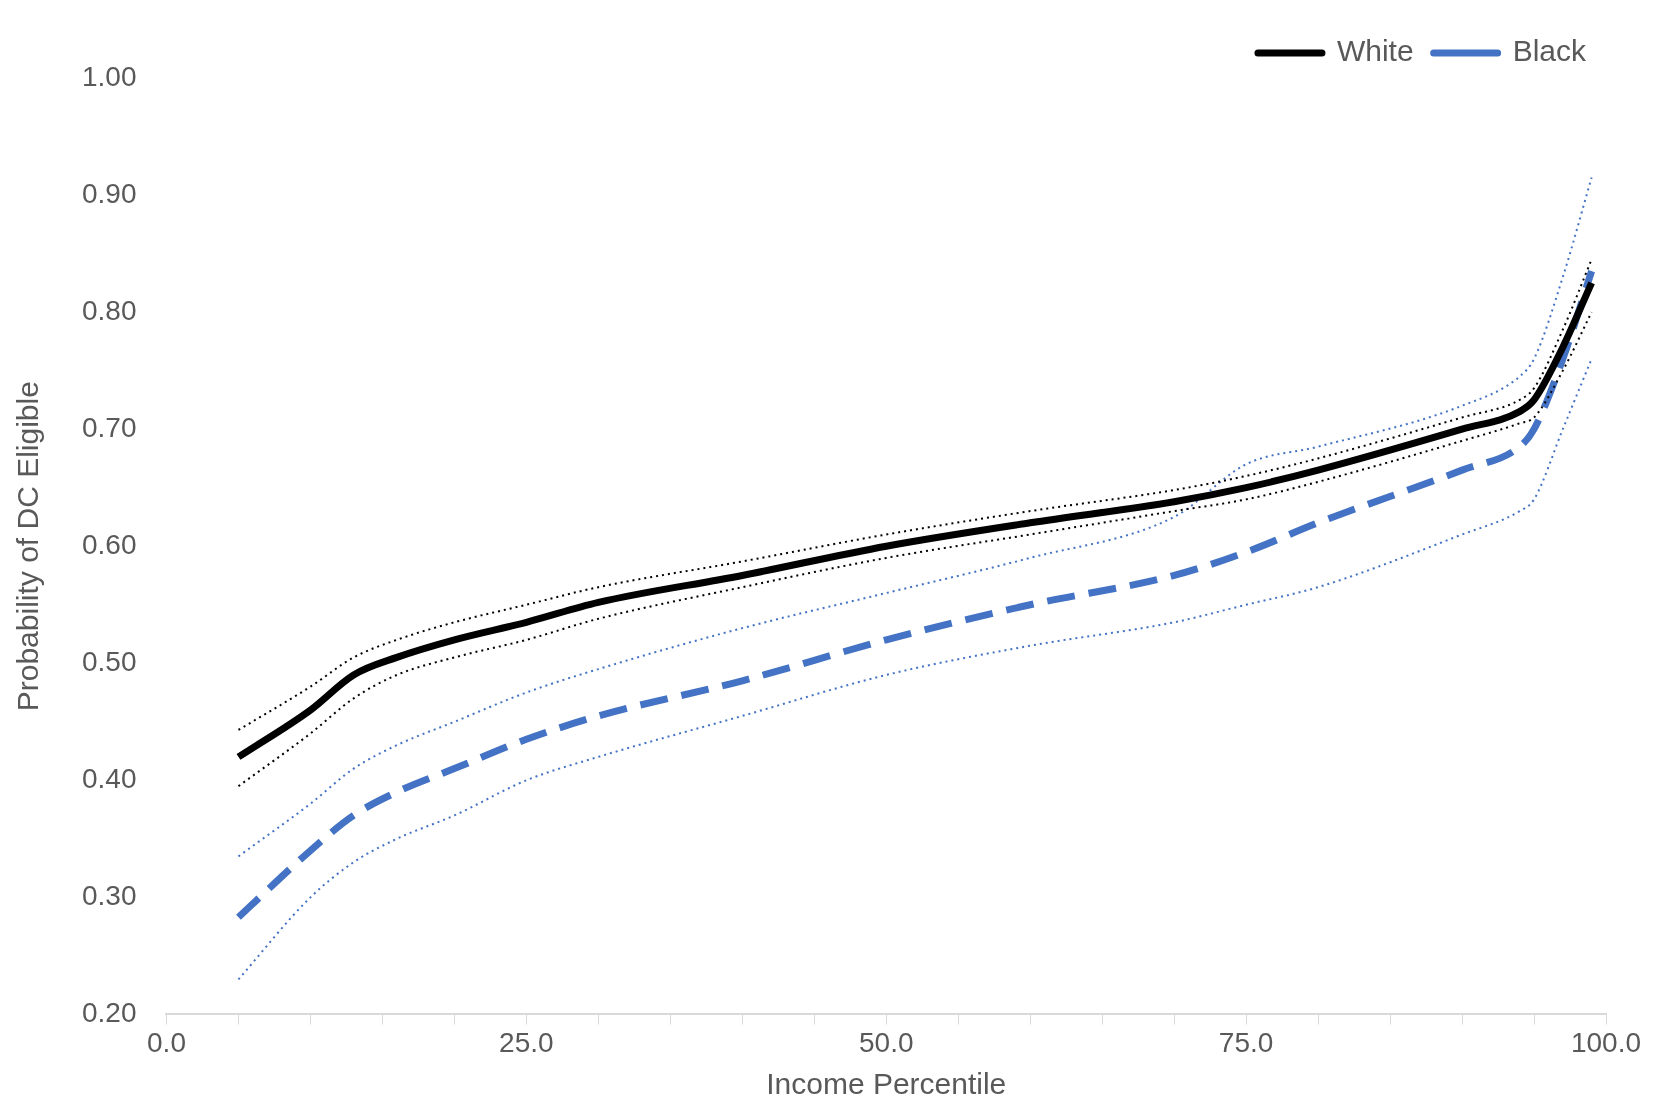 The width and height of the screenshot is (1654, 1118). Describe the element at coordinates (28, 546) in the screenshot. I see `y-axis-title: Probability of DC Eligible` at that location.